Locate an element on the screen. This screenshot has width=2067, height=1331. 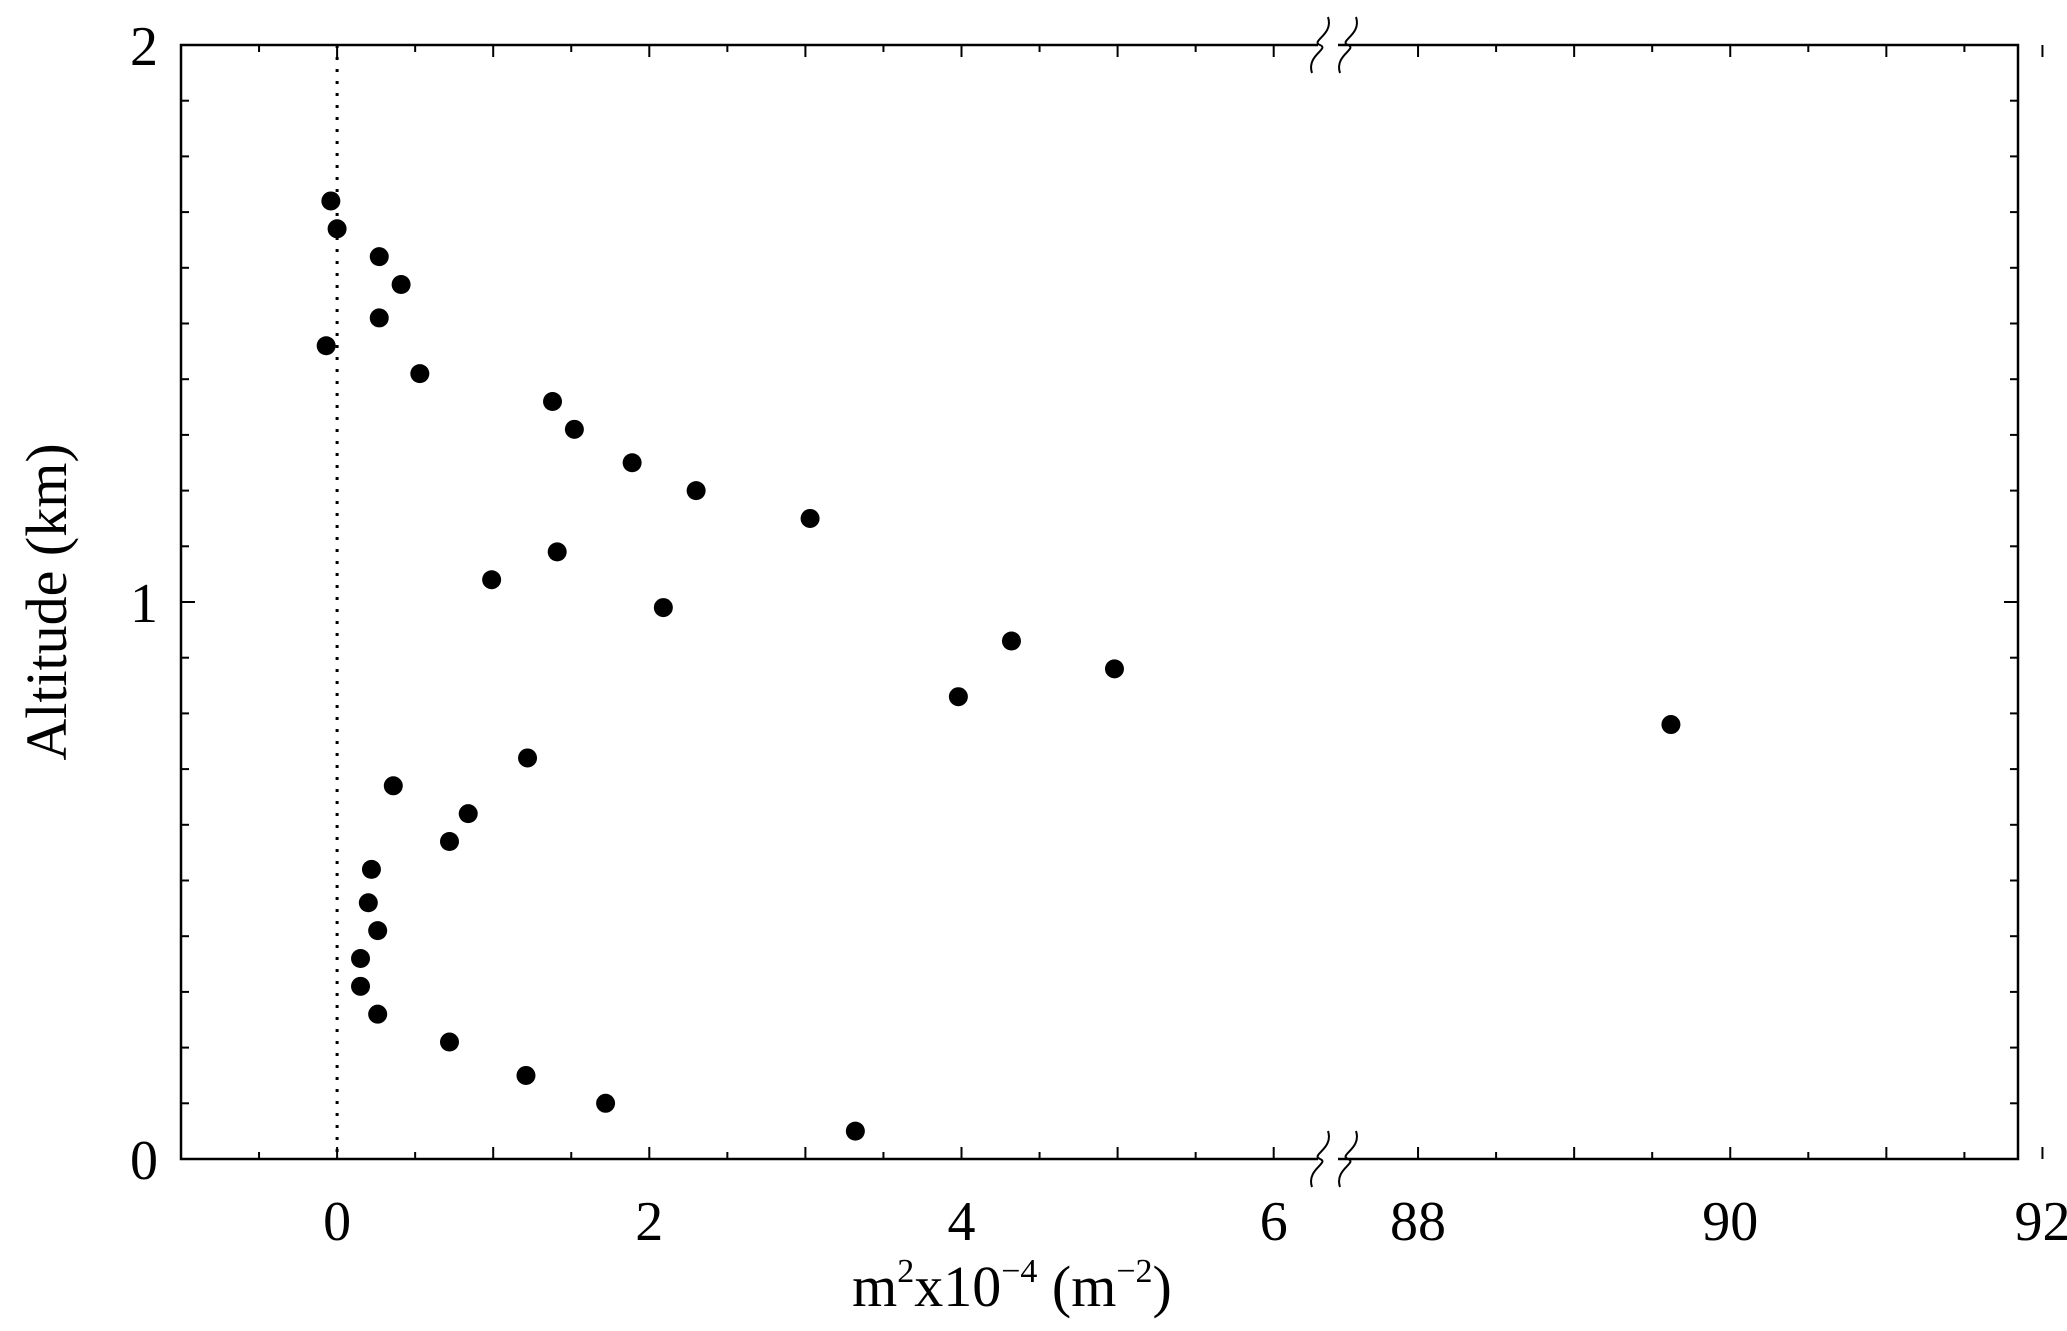
axis-break is located at coordinates (1334, 602).